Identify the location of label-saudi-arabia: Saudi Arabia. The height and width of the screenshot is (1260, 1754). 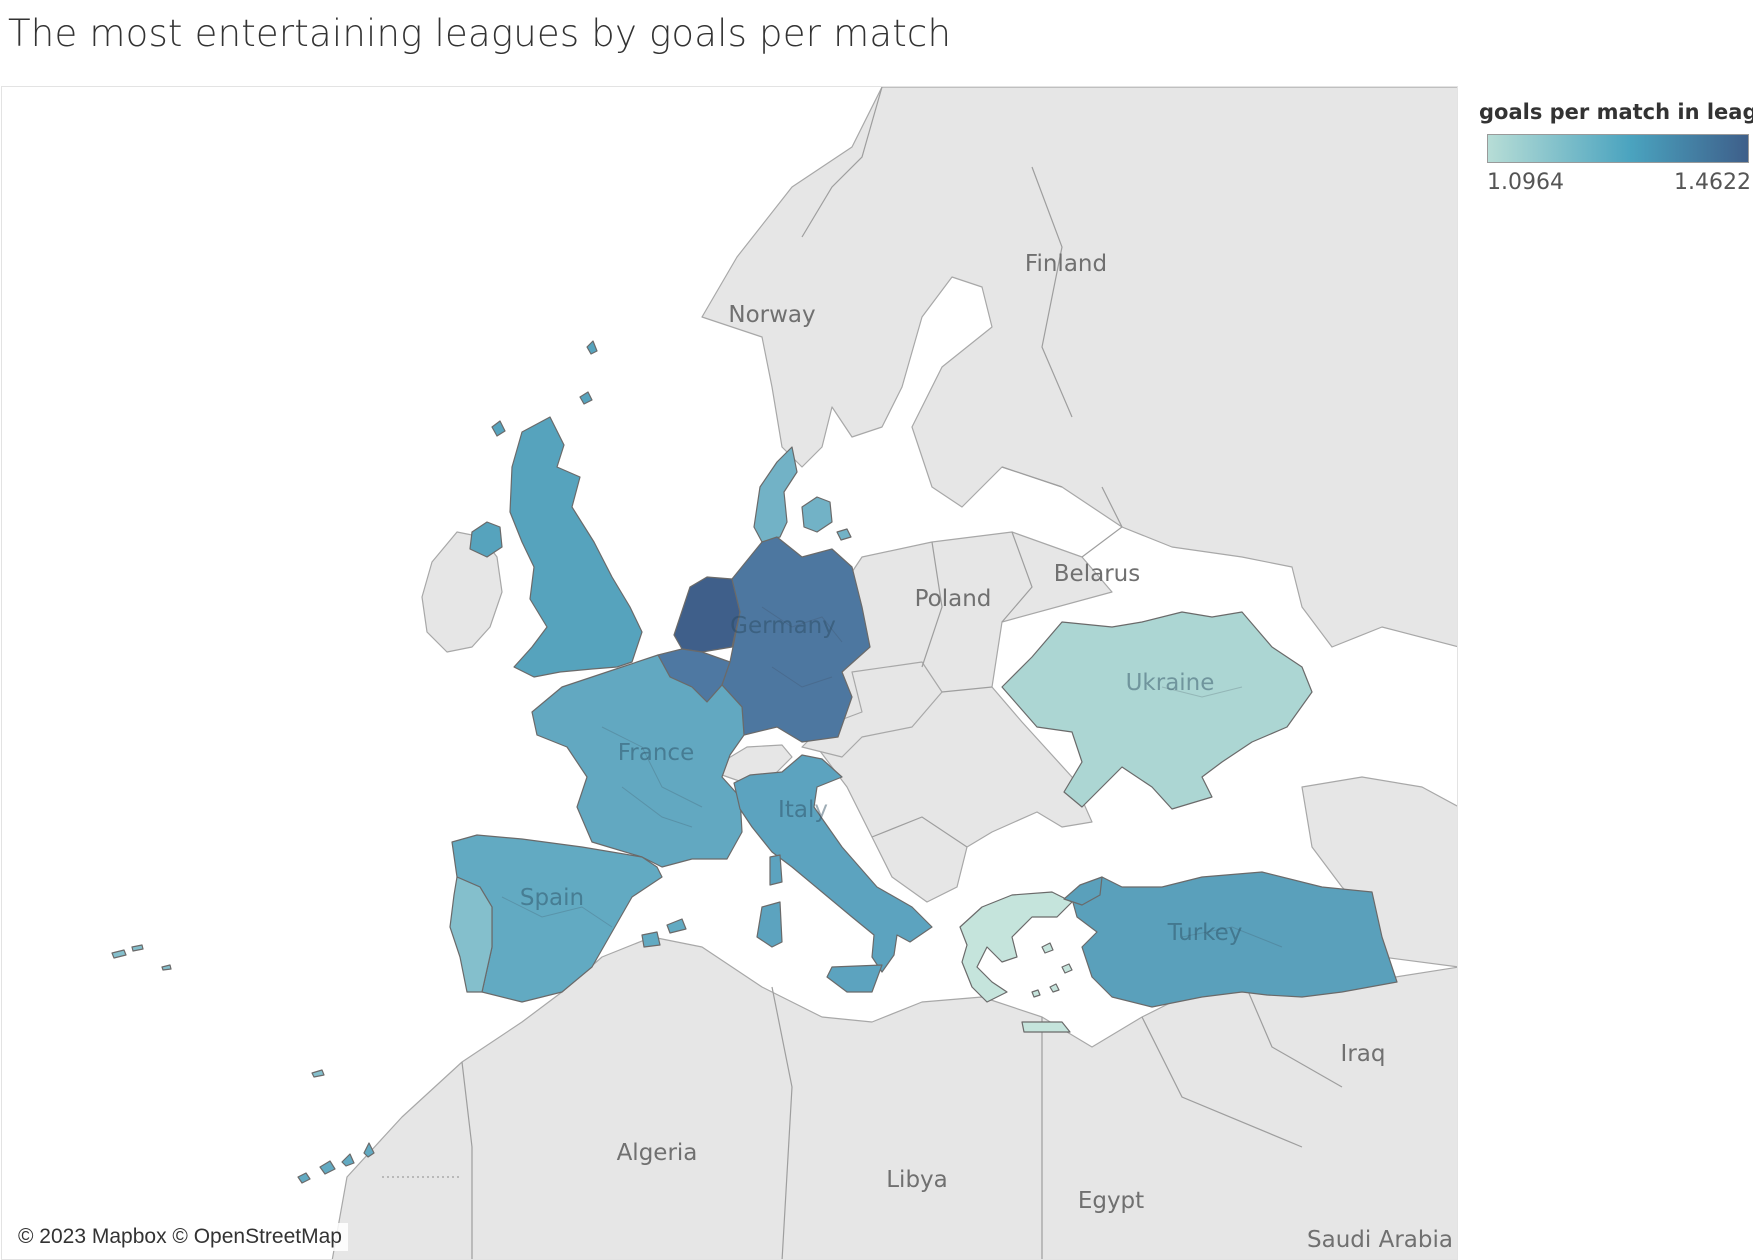
(1380, 1240).